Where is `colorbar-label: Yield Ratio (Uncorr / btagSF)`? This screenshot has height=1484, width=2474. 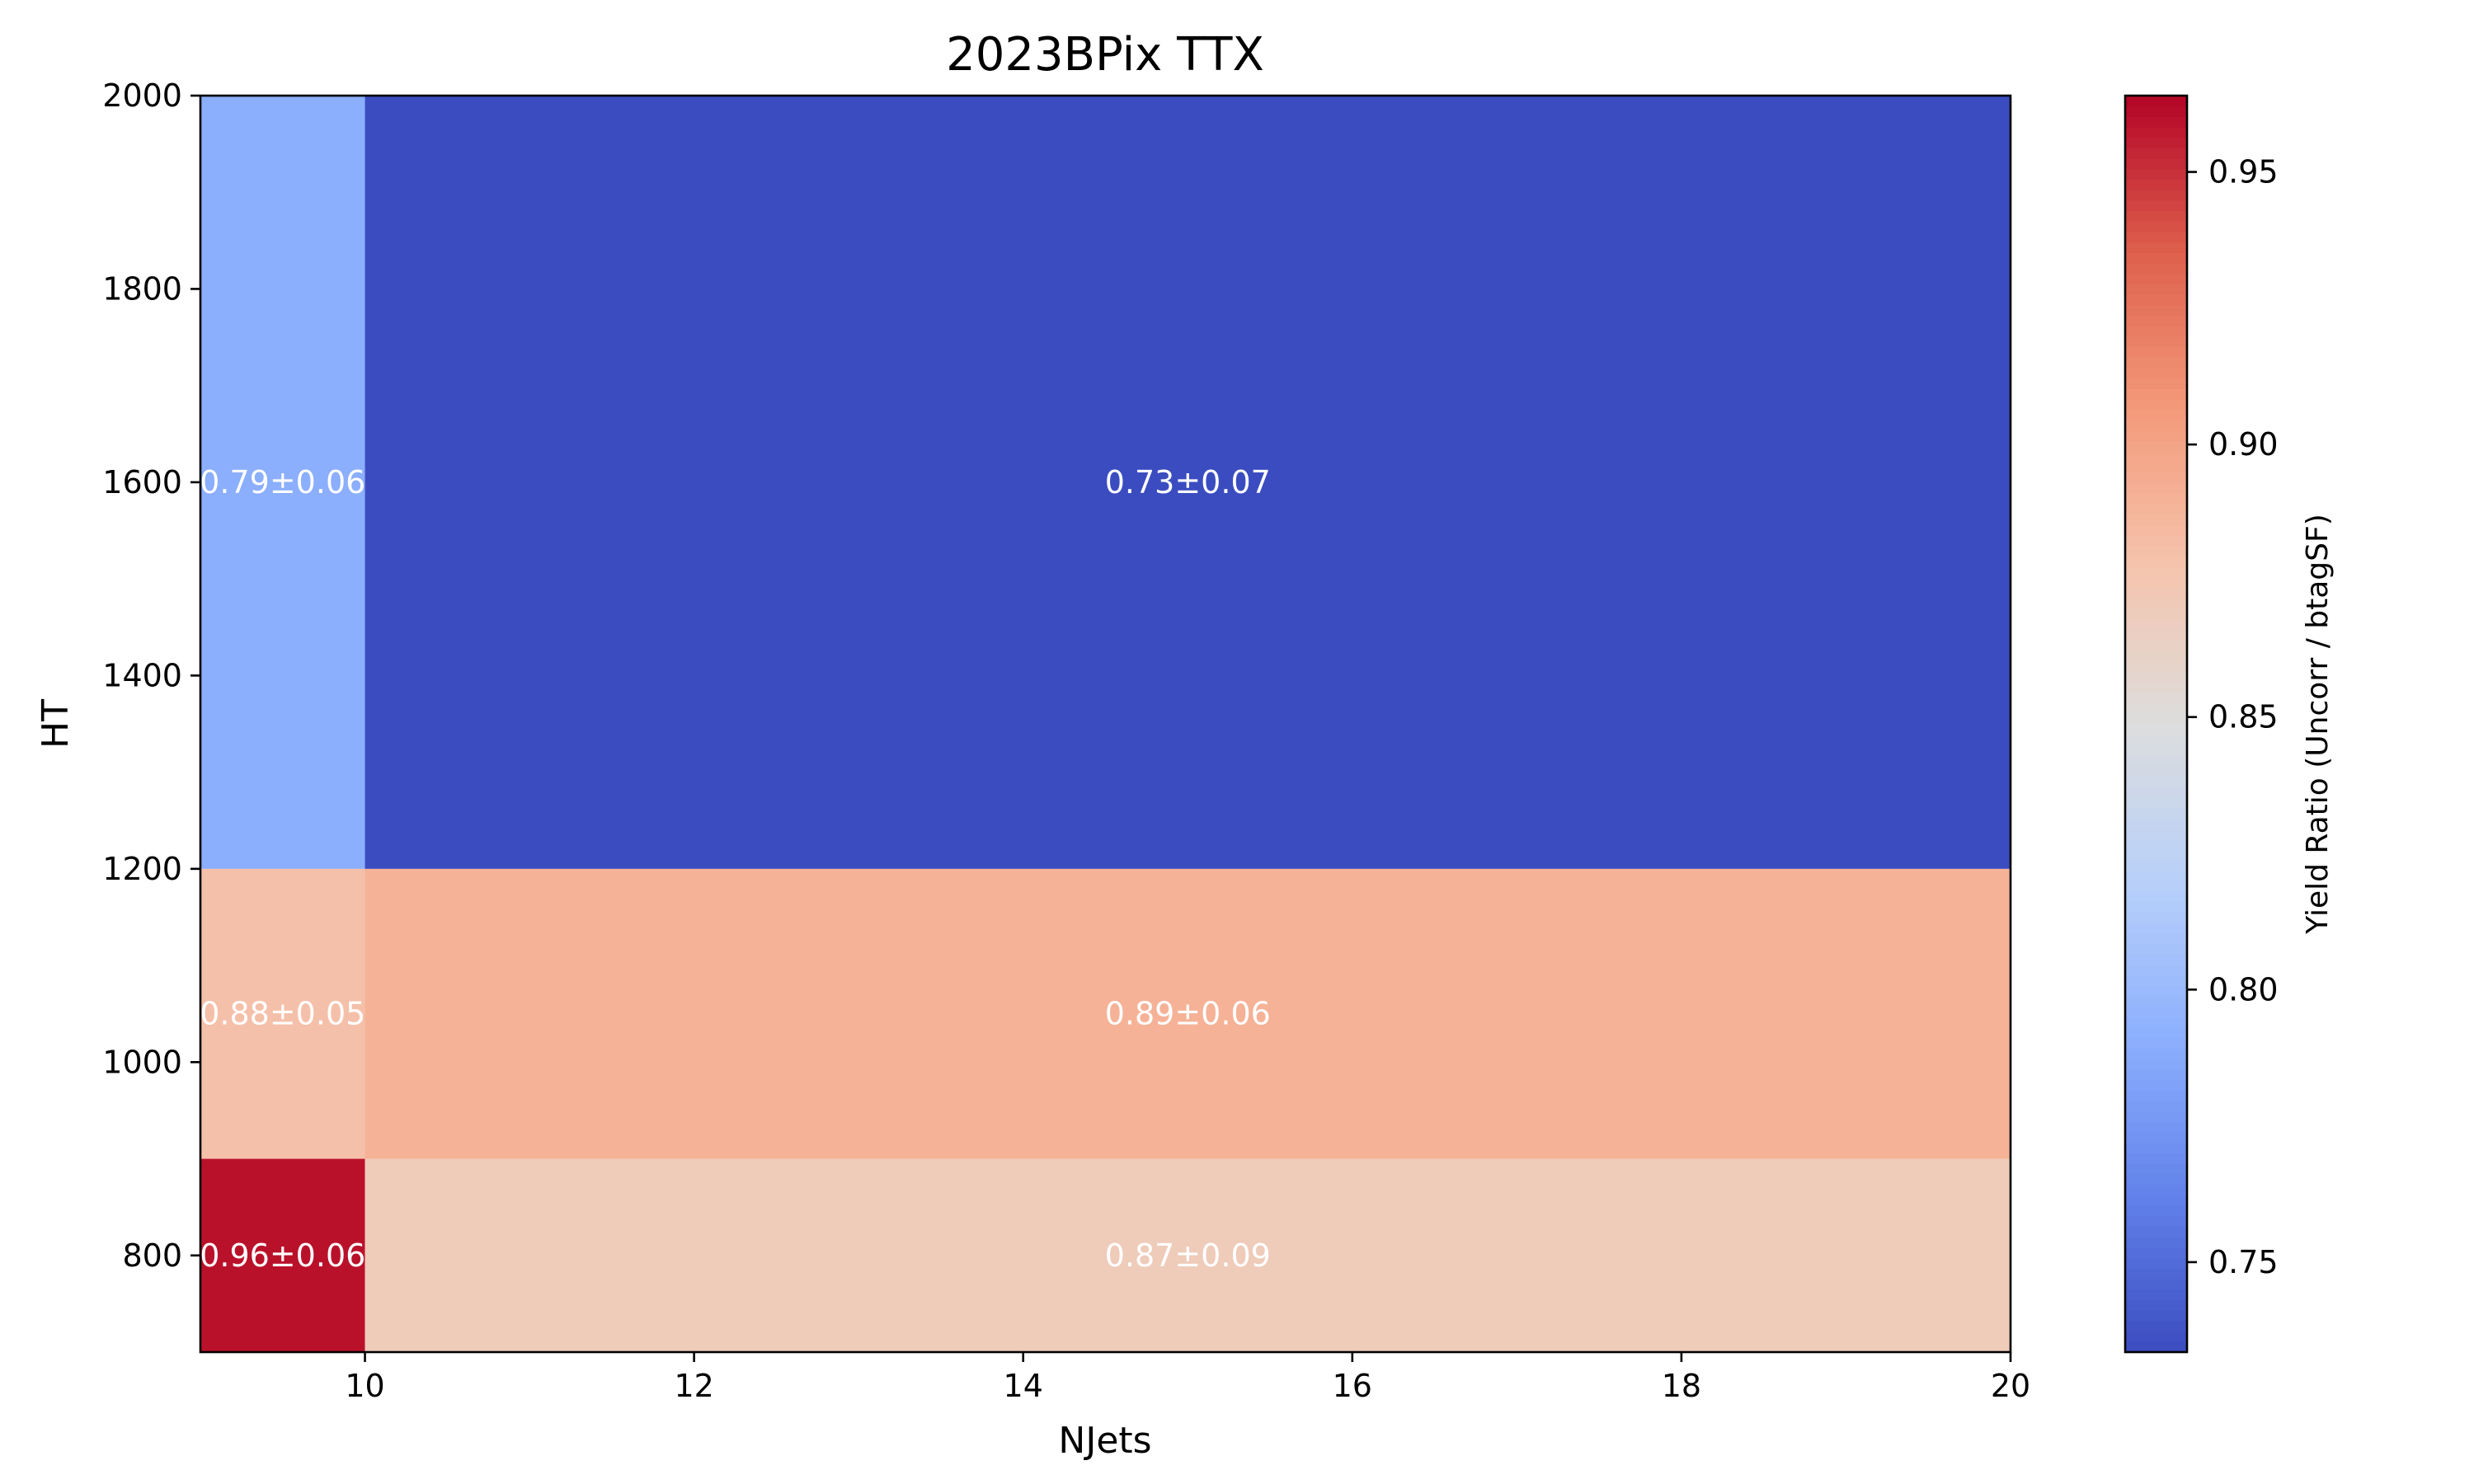 colorbar-label: Yield Ratio (Uncorr / btagSF) is located at coordinates (2318, 724).